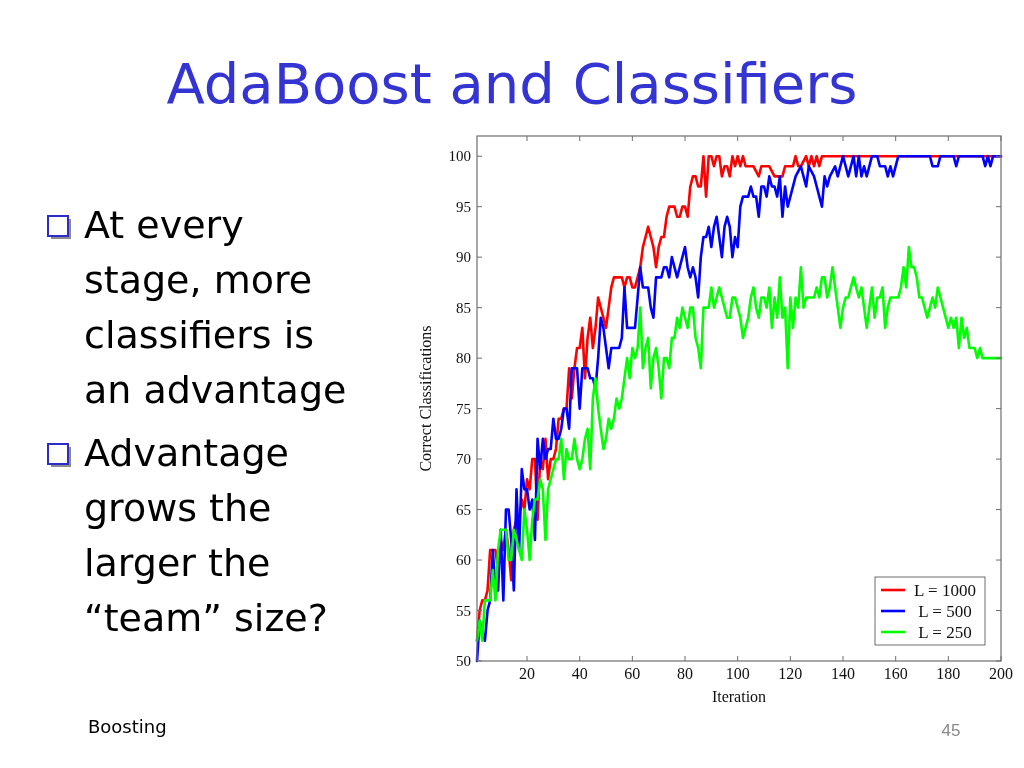  I want to click on y-tick-label: 65, so click(463, 509).